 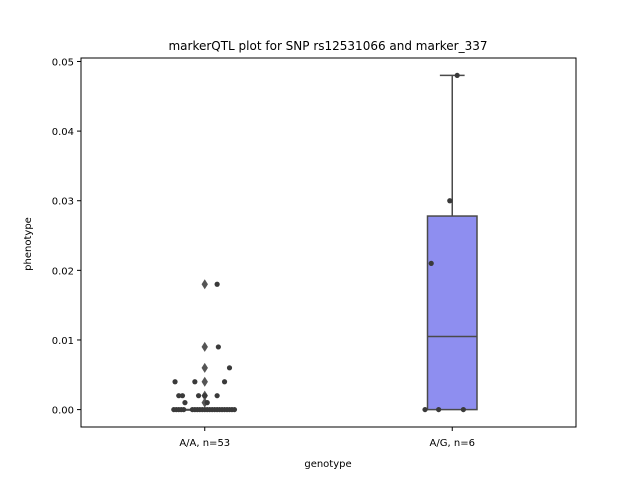 What do you see at coordinates (63, 341) in the screenshot?
I see `y-tick-label: 0.01` at bounding box center [63, 341].